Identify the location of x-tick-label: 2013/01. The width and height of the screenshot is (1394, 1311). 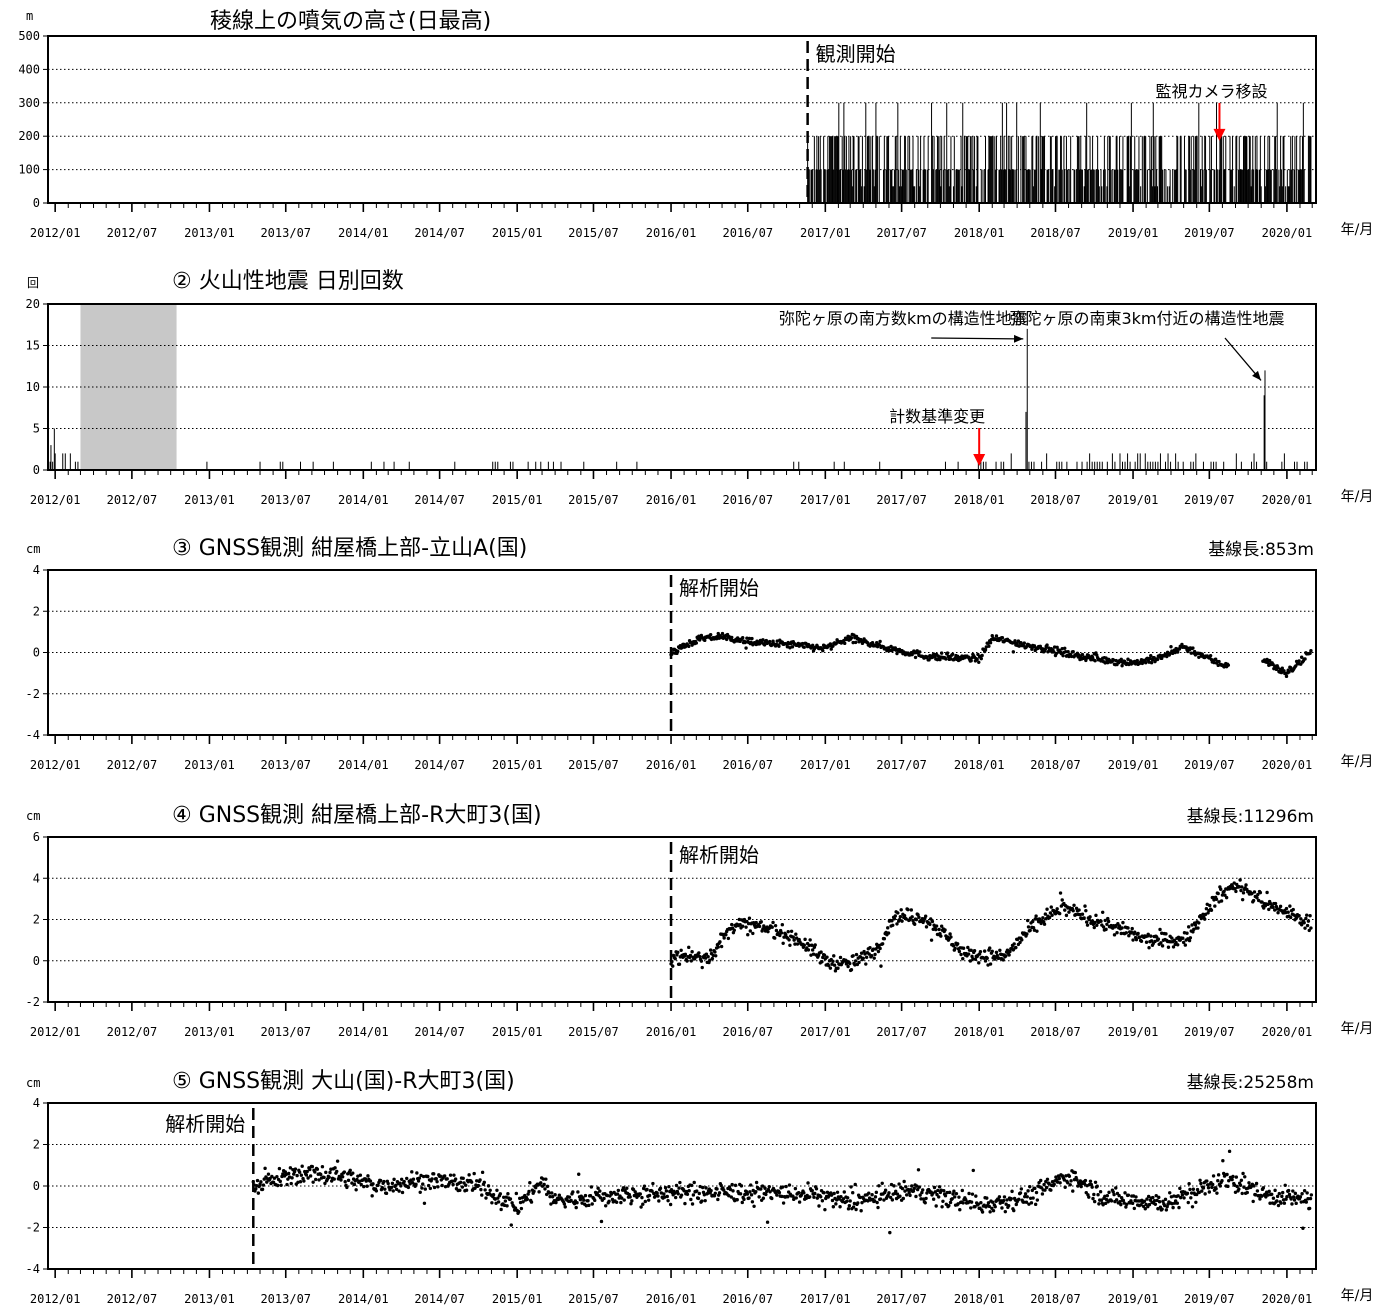
(209, 500).